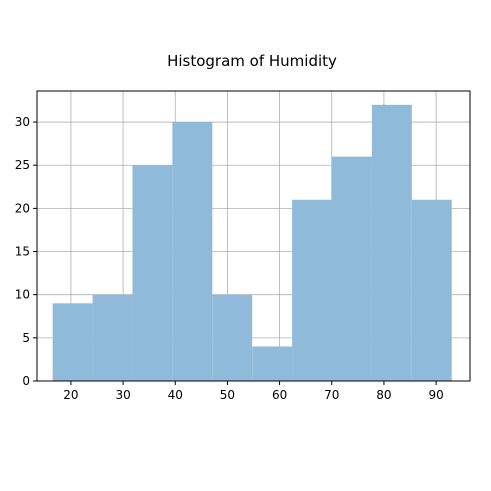 The height and width of the screenshot is (491, 491). I want to click on x-tick-label: 20, so click(70, 395).